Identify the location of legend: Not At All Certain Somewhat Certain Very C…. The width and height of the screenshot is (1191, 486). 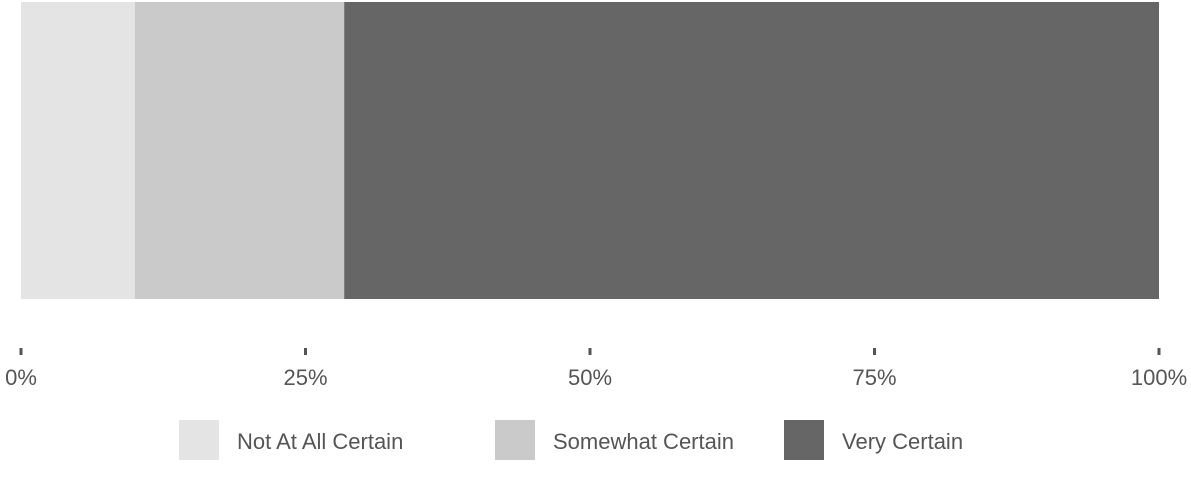
(571, 440).